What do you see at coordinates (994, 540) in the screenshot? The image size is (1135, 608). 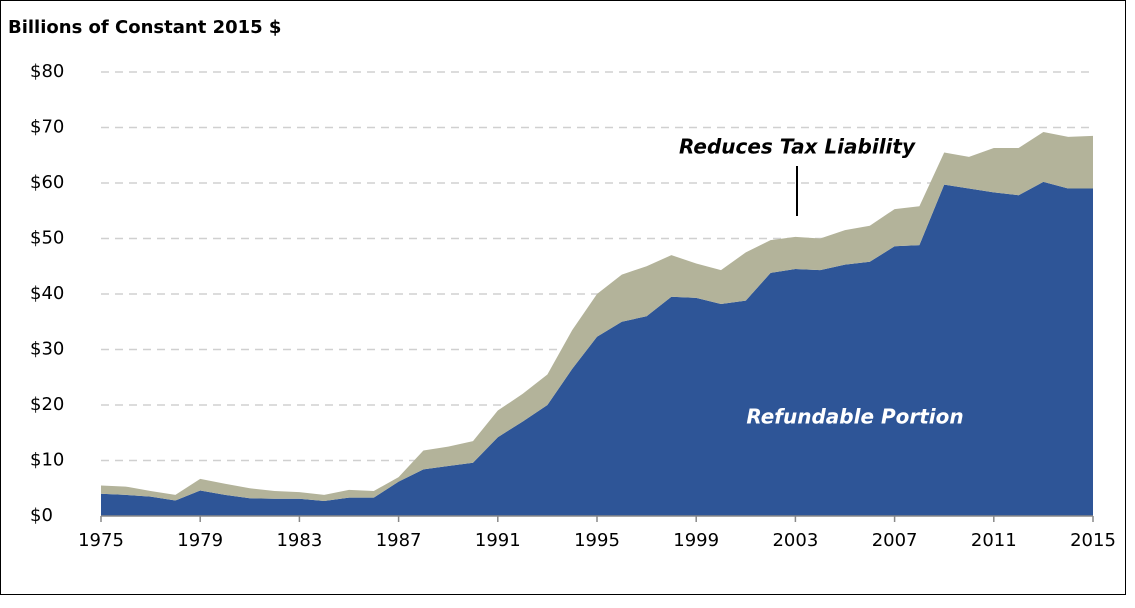 I see `x-tick-label: 2011` at bounding box center [994, 540].